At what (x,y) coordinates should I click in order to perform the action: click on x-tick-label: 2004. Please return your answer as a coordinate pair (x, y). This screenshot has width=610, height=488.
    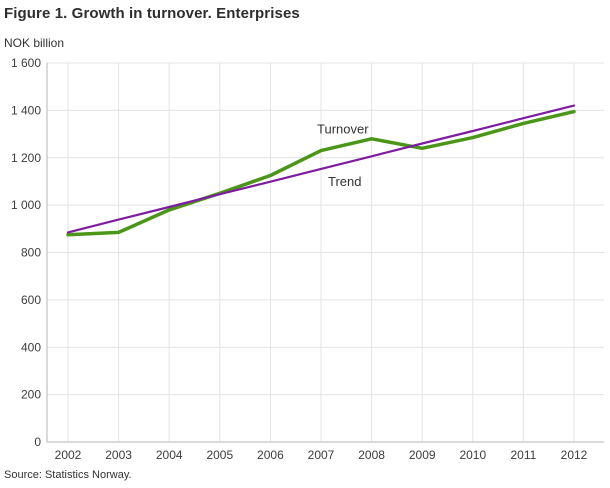
    Looking at the image, I should click on (169, 455).